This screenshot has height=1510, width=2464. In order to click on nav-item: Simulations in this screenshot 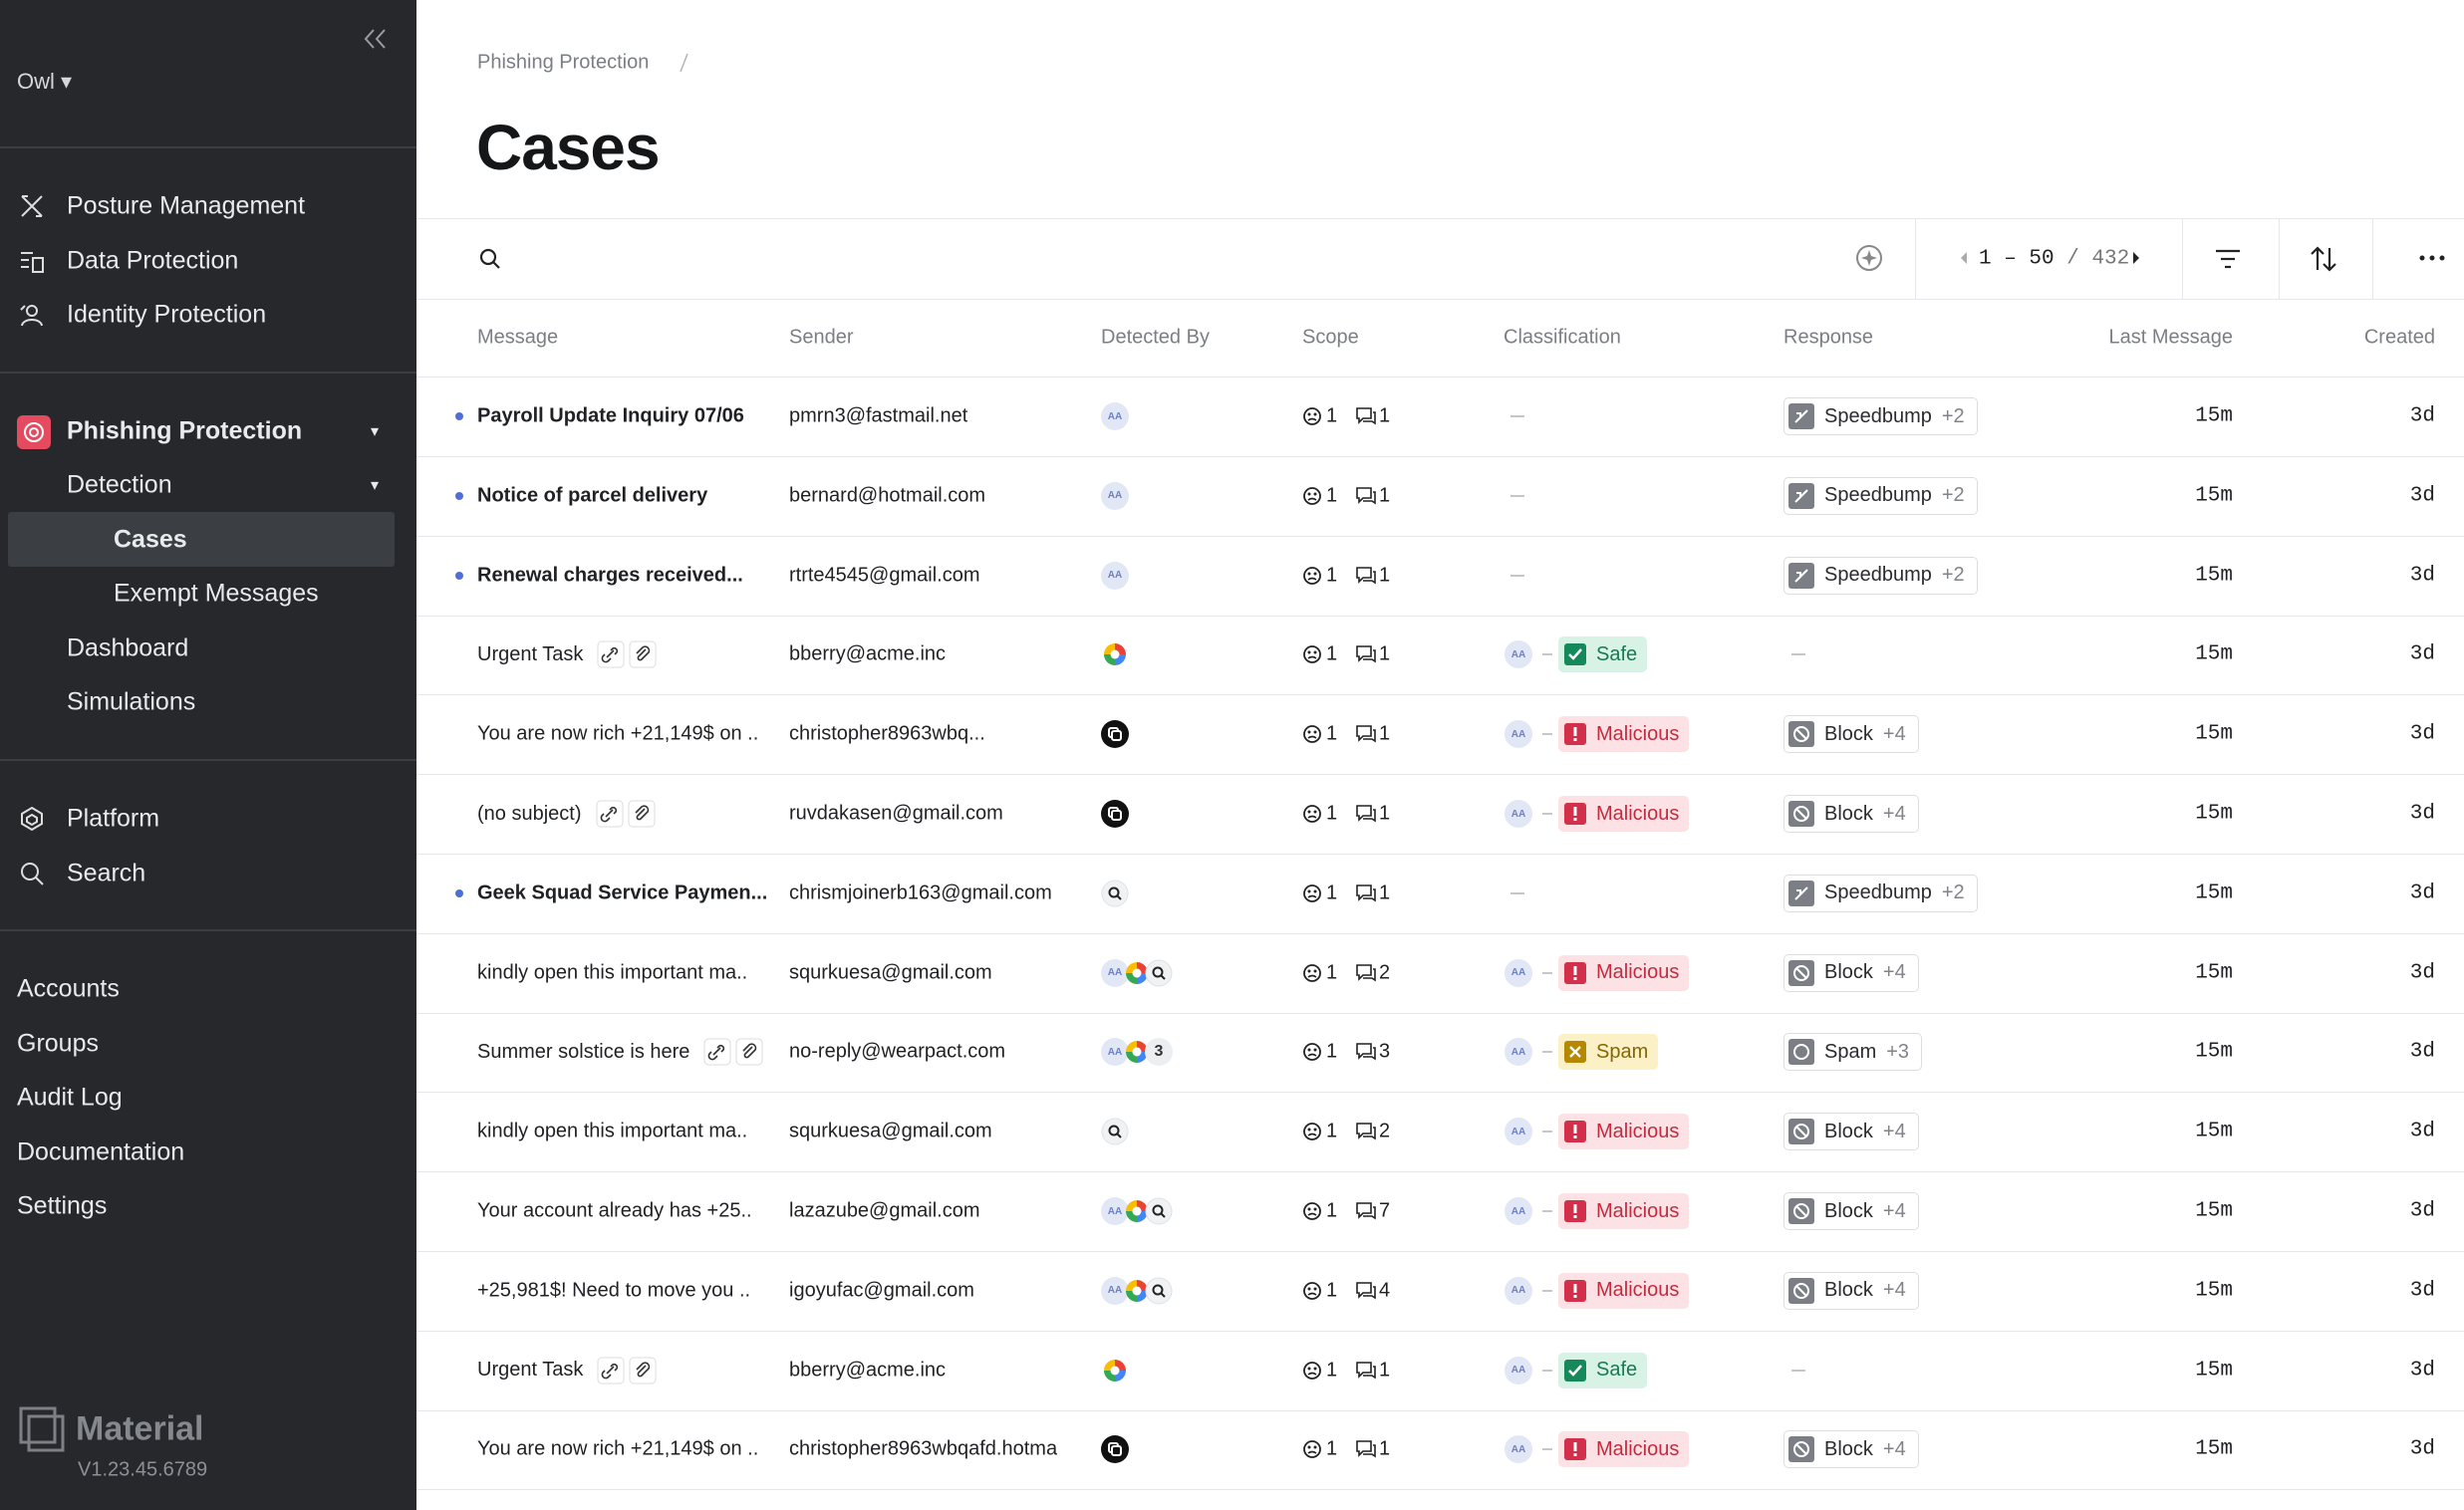, I will do `click(131, 701)`.